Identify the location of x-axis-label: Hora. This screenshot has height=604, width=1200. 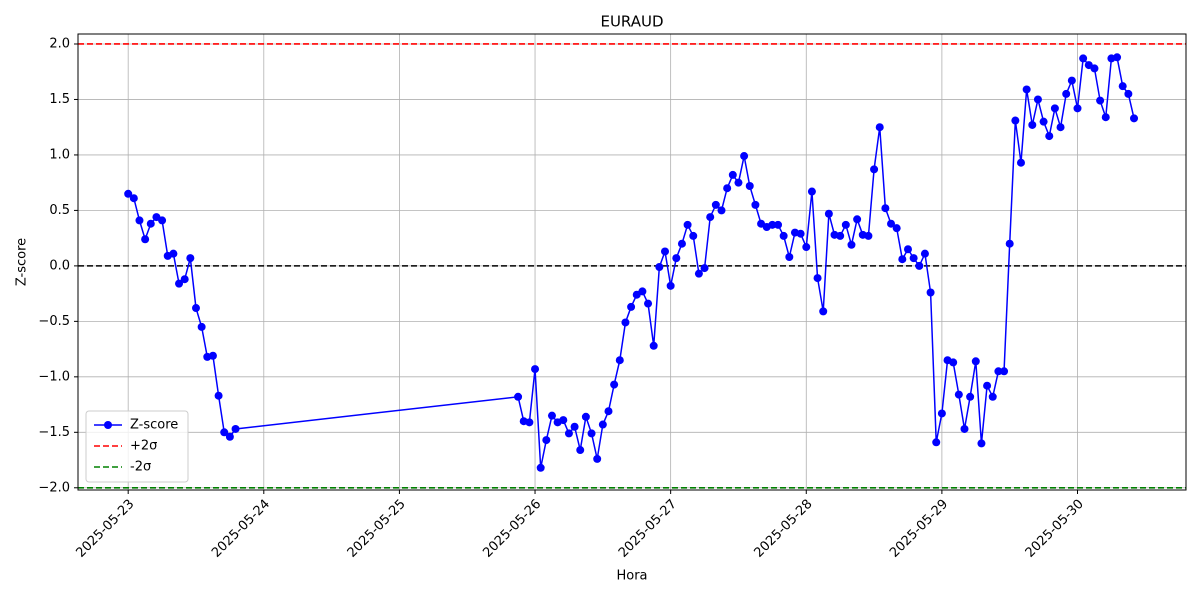
(631, 576).